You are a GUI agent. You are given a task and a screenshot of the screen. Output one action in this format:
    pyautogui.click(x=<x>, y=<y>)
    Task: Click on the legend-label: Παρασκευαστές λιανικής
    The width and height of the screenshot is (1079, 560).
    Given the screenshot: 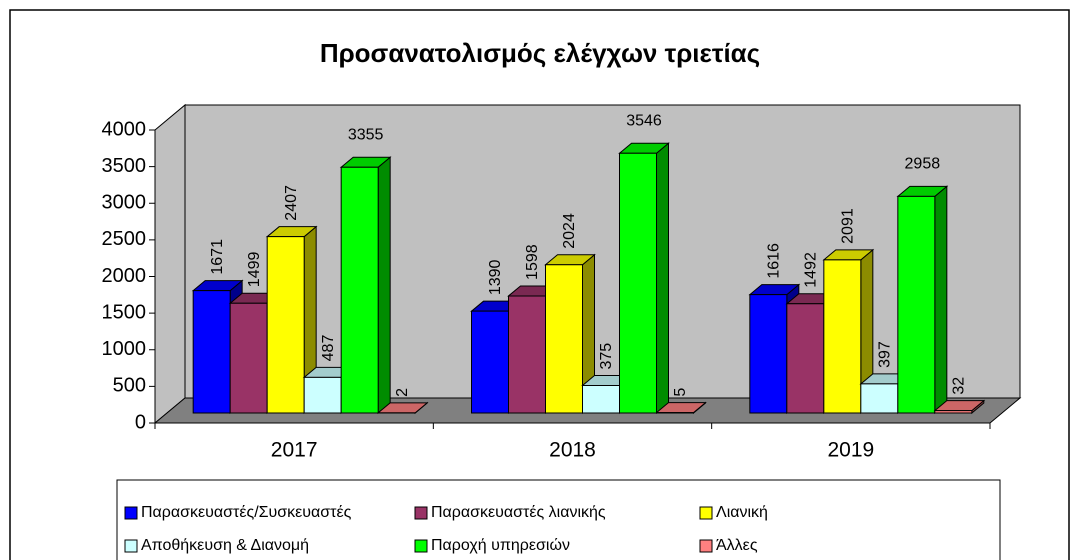 What is the action you would take?
    pyautogui.click(x=518, y=512)
    